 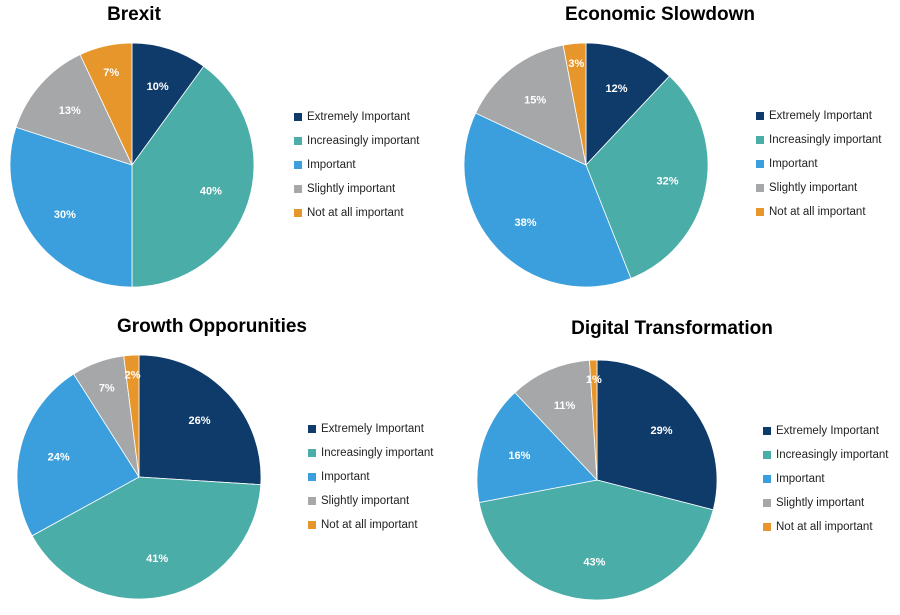 I want to click on slice-label-extremely-important: 10%, so click(x=158, y=87).